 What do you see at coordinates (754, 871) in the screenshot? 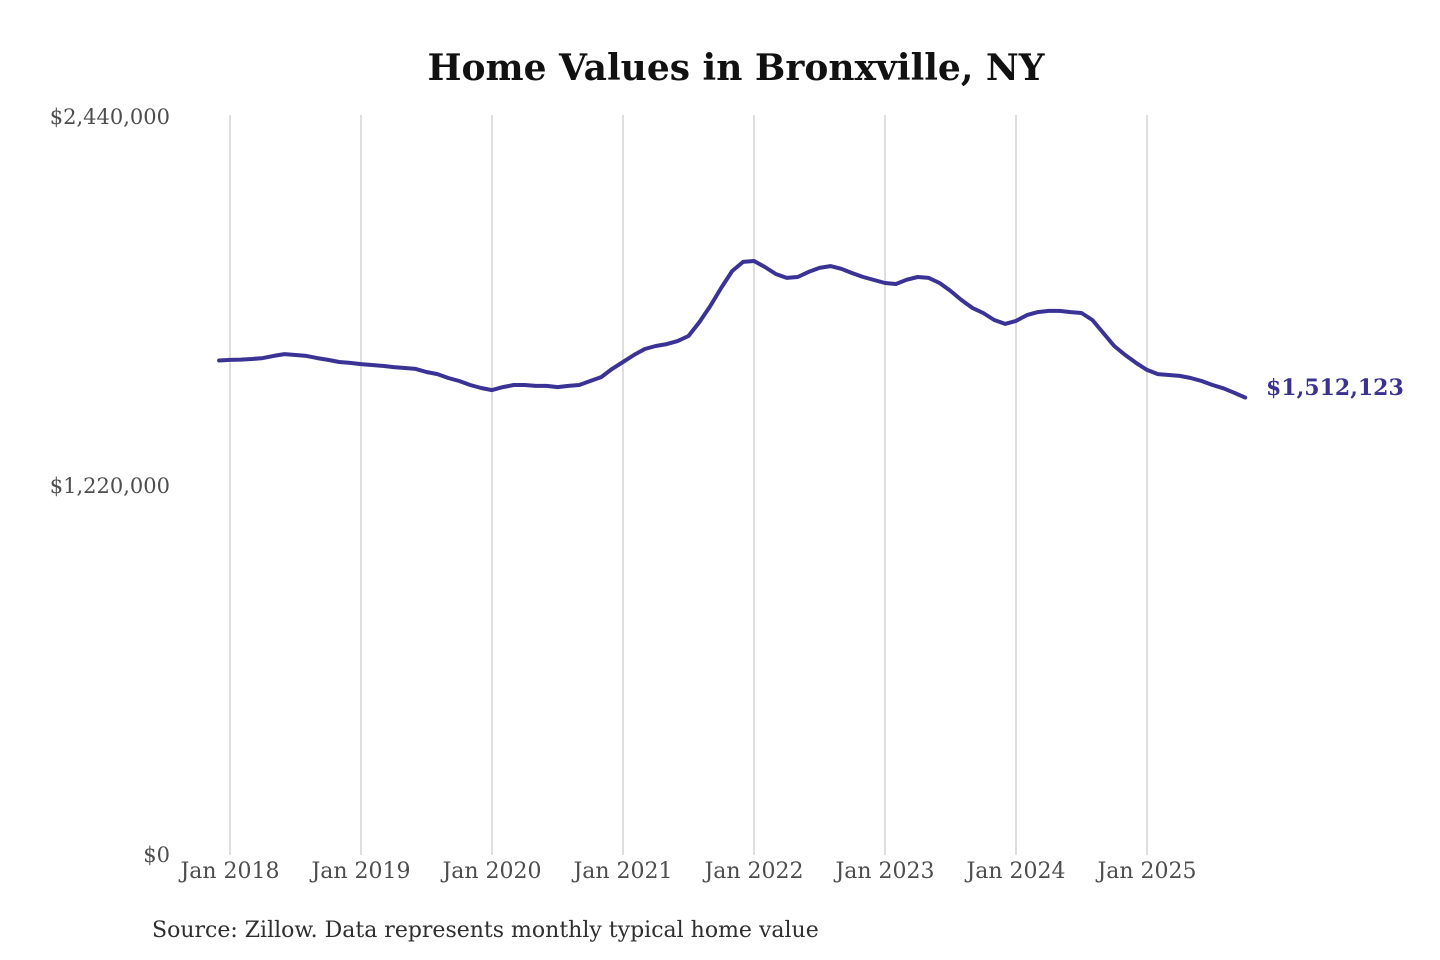
I see `x-tick-label: Jan 2022` at bounding box center [754, 871].